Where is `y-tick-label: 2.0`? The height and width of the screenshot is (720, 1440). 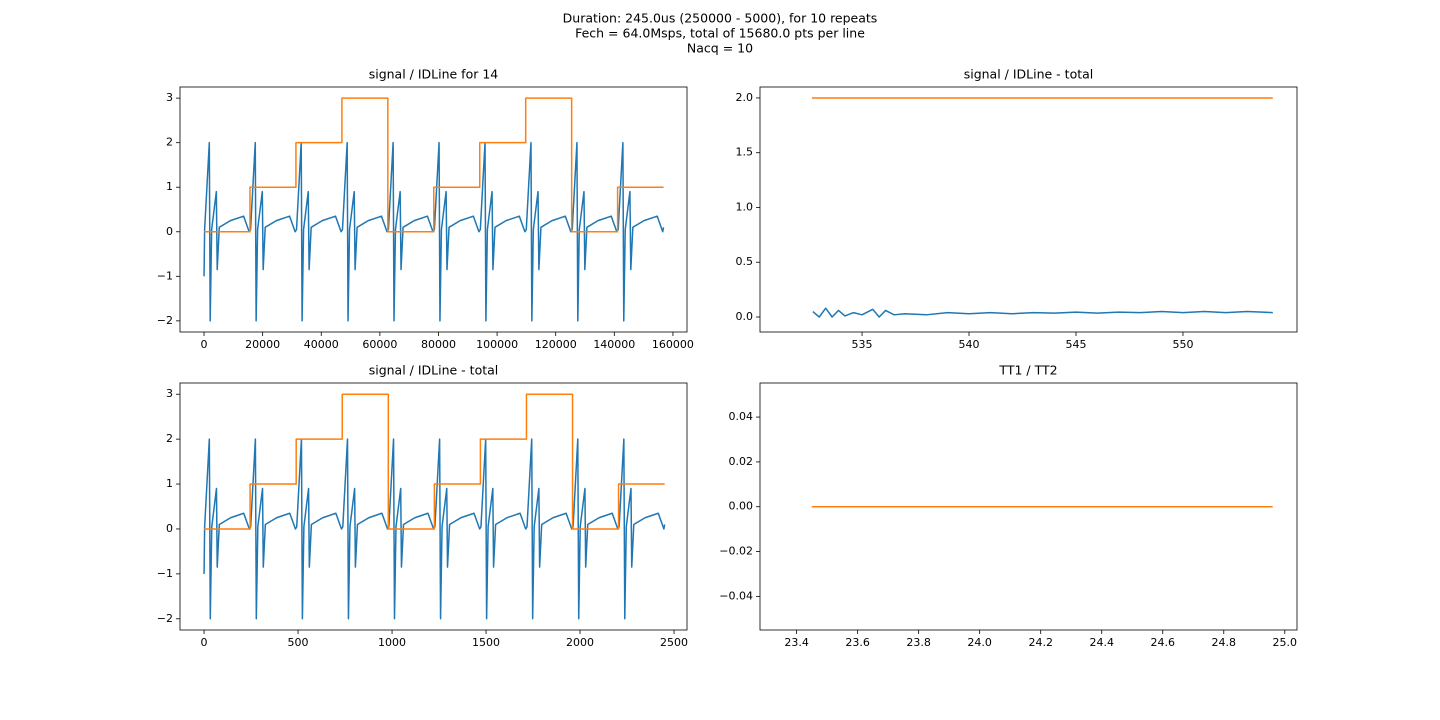
y-tick-label: 2.0 is located at coordinates (745, 97).